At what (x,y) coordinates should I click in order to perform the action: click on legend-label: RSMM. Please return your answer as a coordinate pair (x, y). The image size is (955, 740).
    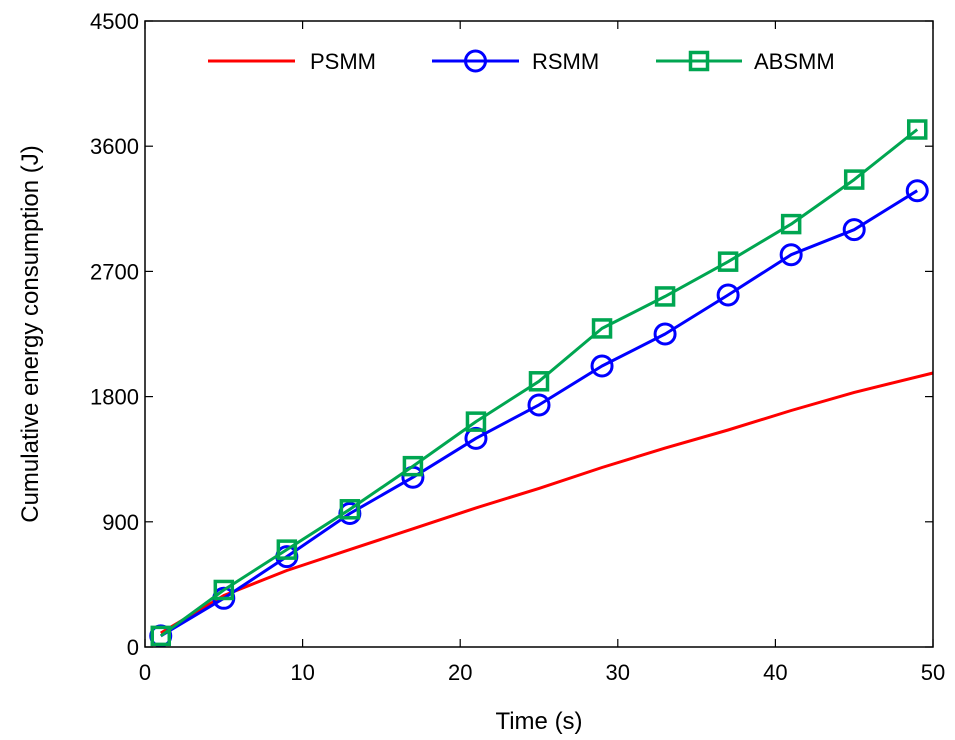
    Looking at the image, I should click on (565, 61).